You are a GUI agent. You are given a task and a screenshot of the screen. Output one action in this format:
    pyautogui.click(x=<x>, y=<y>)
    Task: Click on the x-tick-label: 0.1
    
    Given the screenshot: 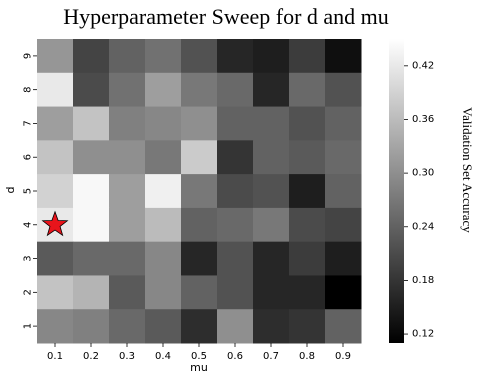 What is the action you would take?
    pyautogui.click(x=55, y=356)
    